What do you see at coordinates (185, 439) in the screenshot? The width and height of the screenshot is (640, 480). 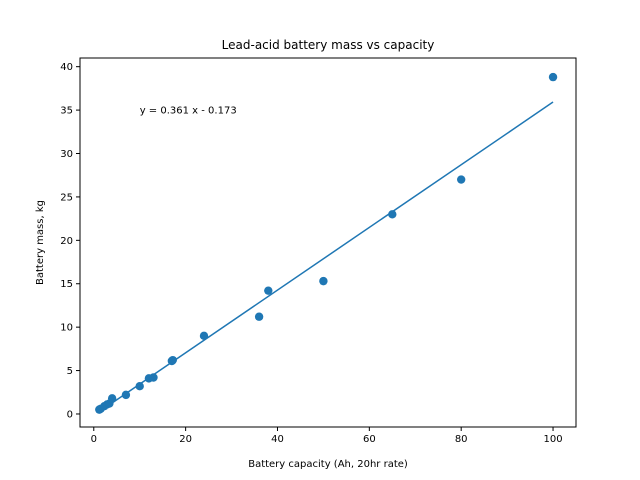 I see `x-tick-label: 20` at bounding box center [185, 439].